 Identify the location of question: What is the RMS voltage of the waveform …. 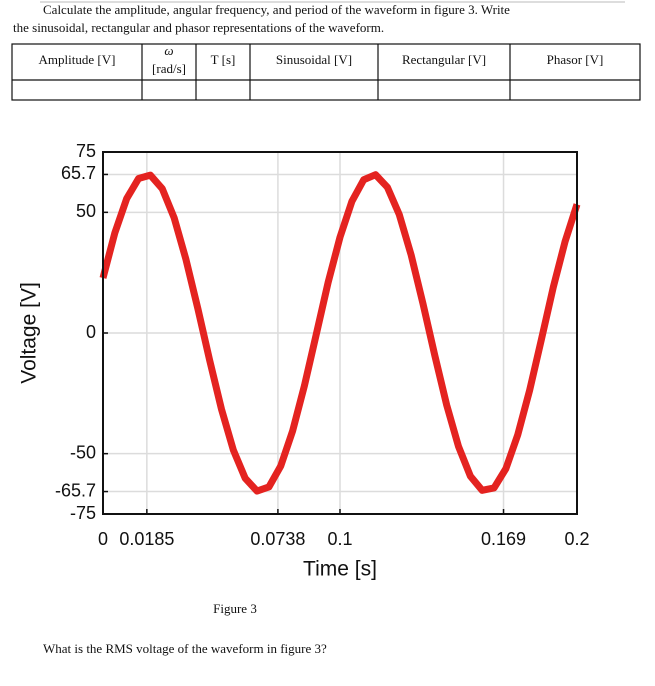
(185, 648).